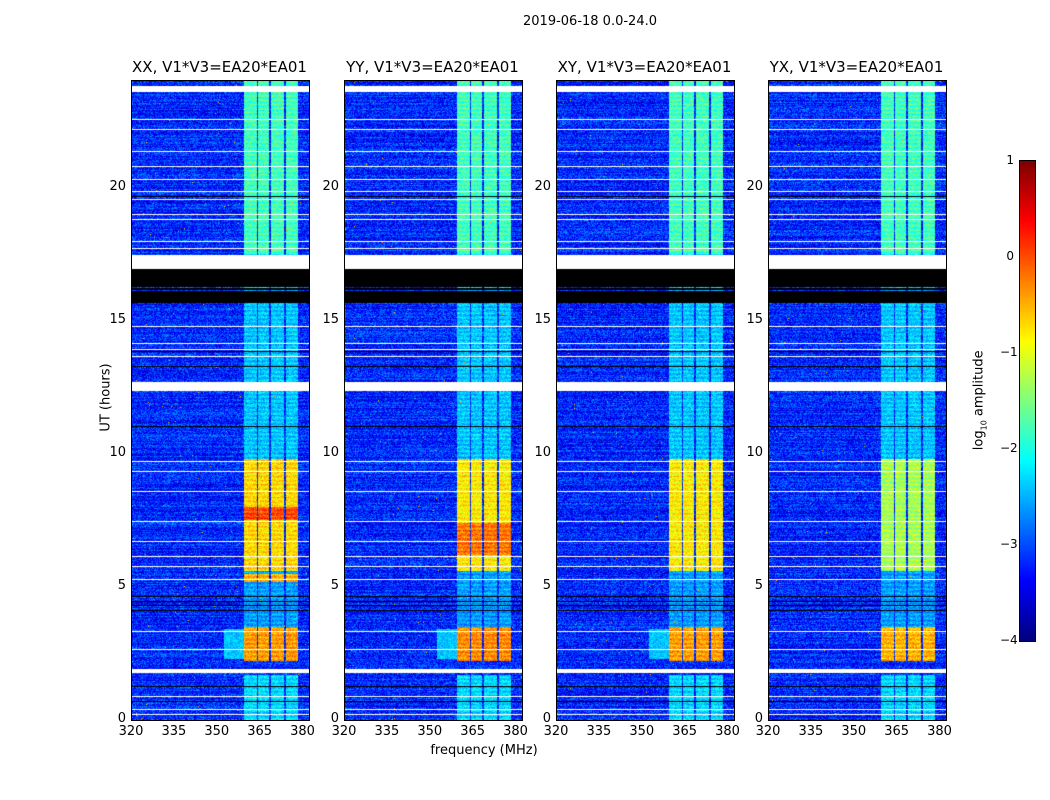 This screenshot has width=1050, height=800. What do you see at coordinates (644, 67) in the screenshot?
I see `panel-title: XY, V1*V3=EA20*EA01` at bounding box center [644, 67].